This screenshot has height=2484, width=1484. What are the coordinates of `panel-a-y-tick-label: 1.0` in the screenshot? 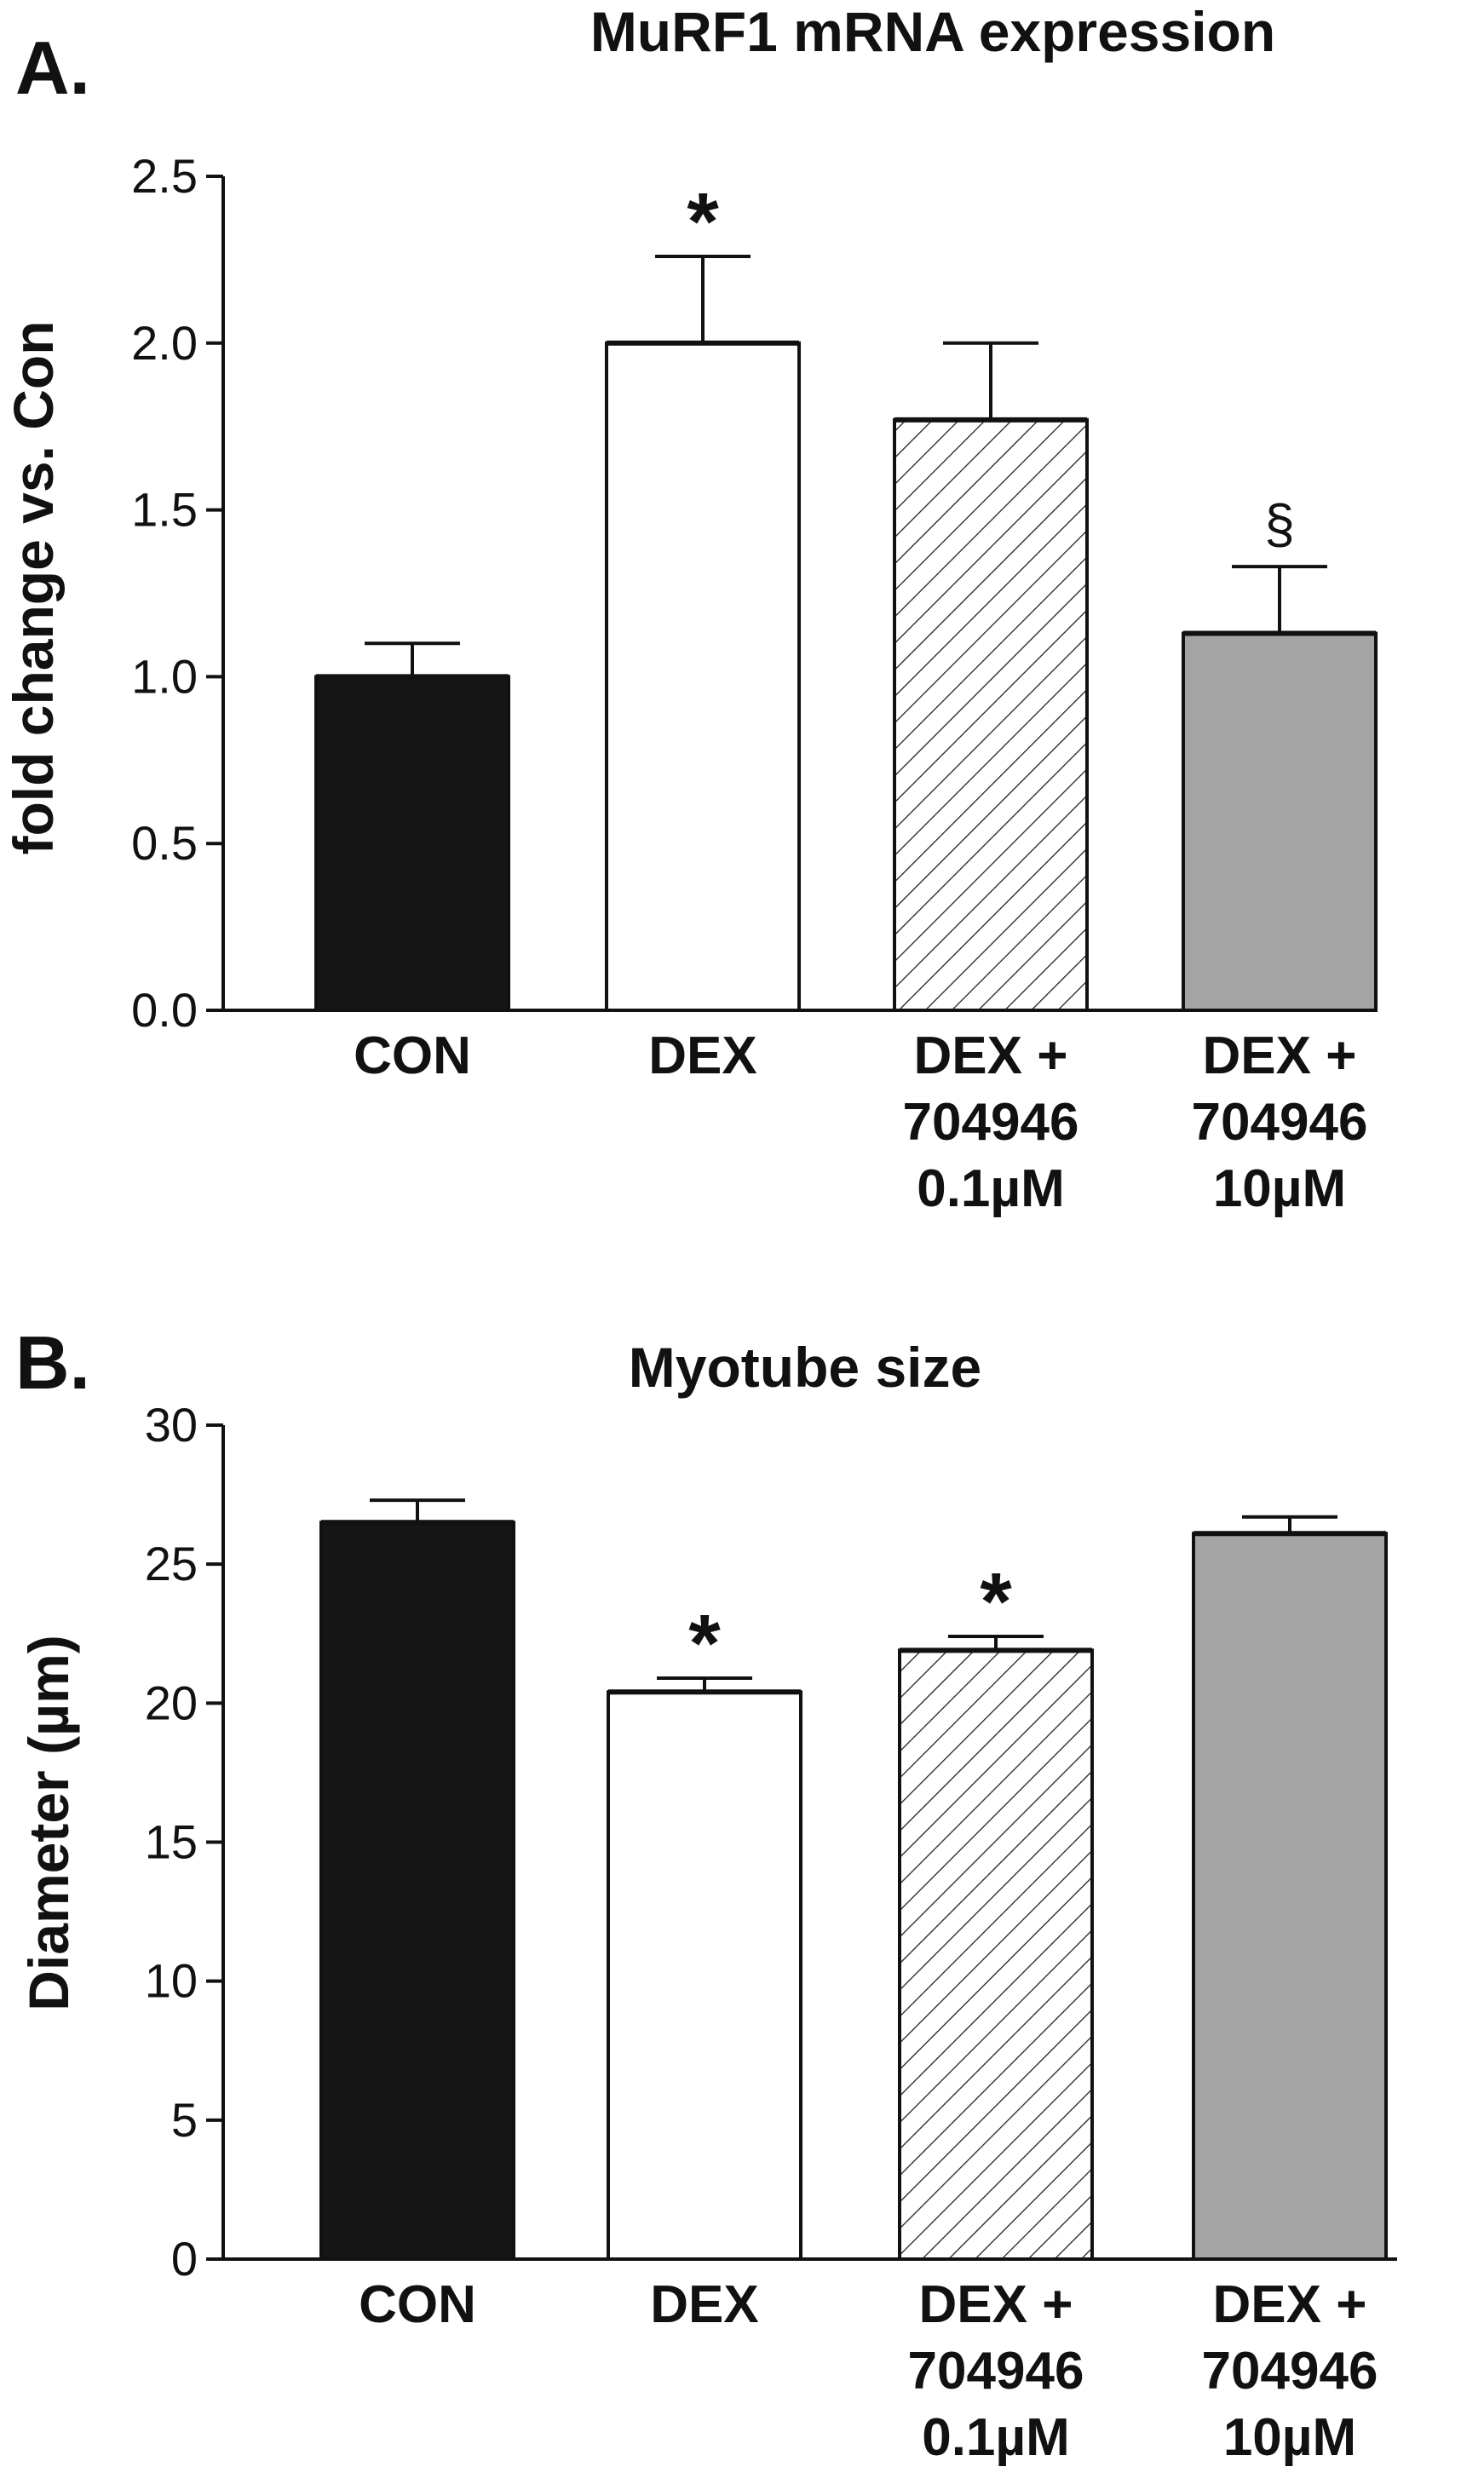 It's located at (164, 676).